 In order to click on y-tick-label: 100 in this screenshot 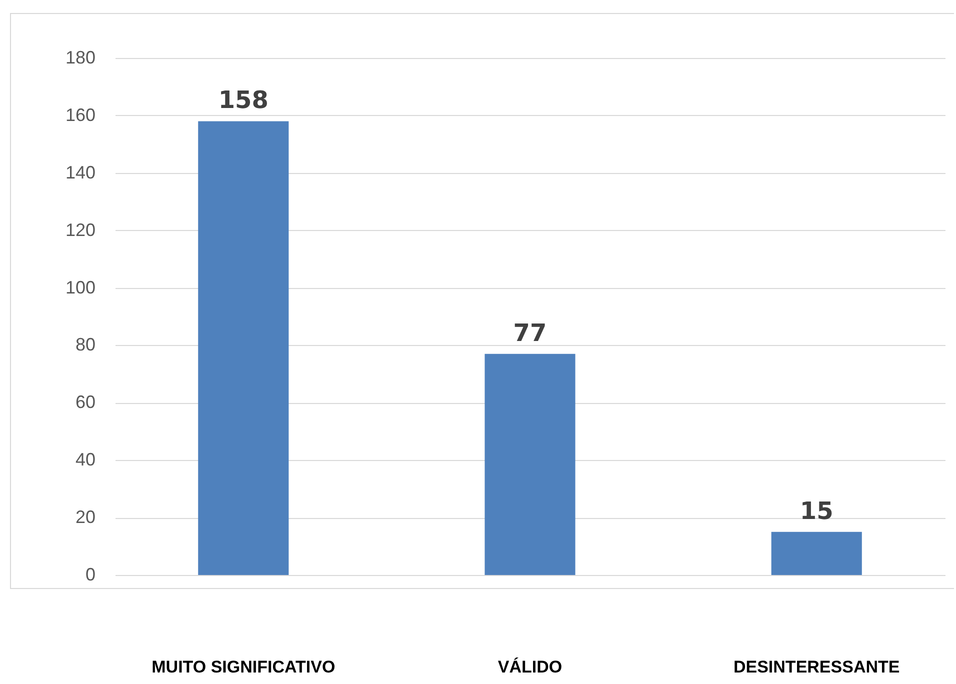, I will do `click(80, 287)`.